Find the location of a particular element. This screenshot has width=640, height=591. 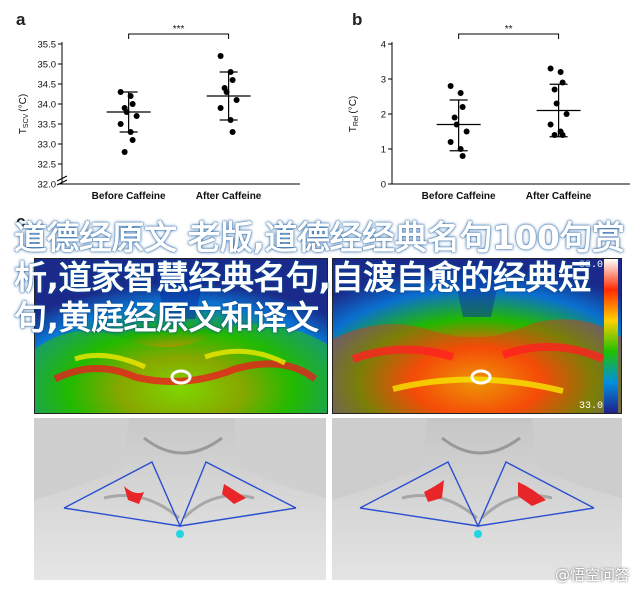

neck-photo-before is located at coordinates (180, 499).